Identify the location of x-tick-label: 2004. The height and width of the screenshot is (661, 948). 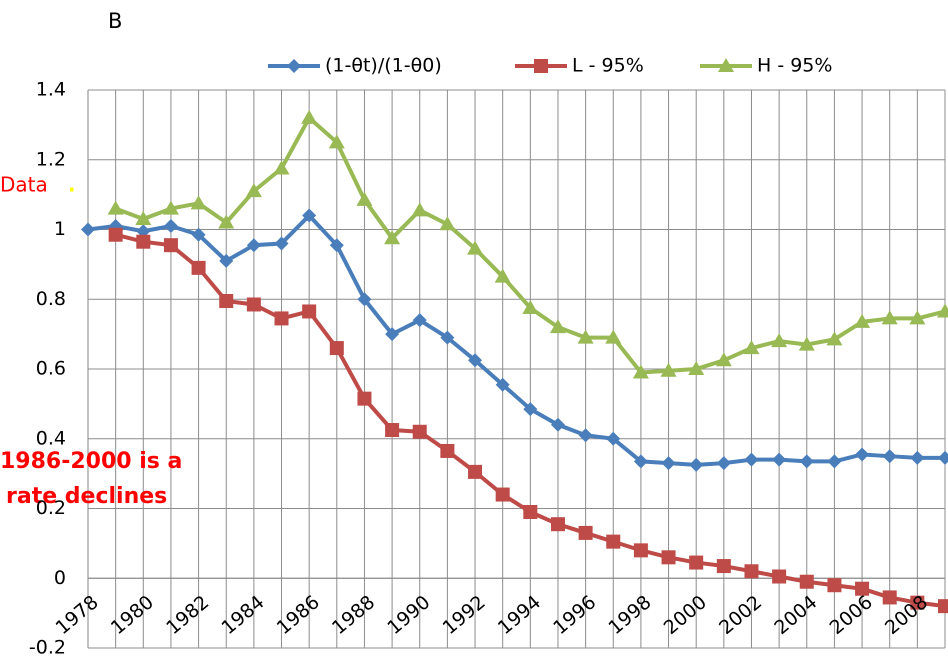
(795, 615).